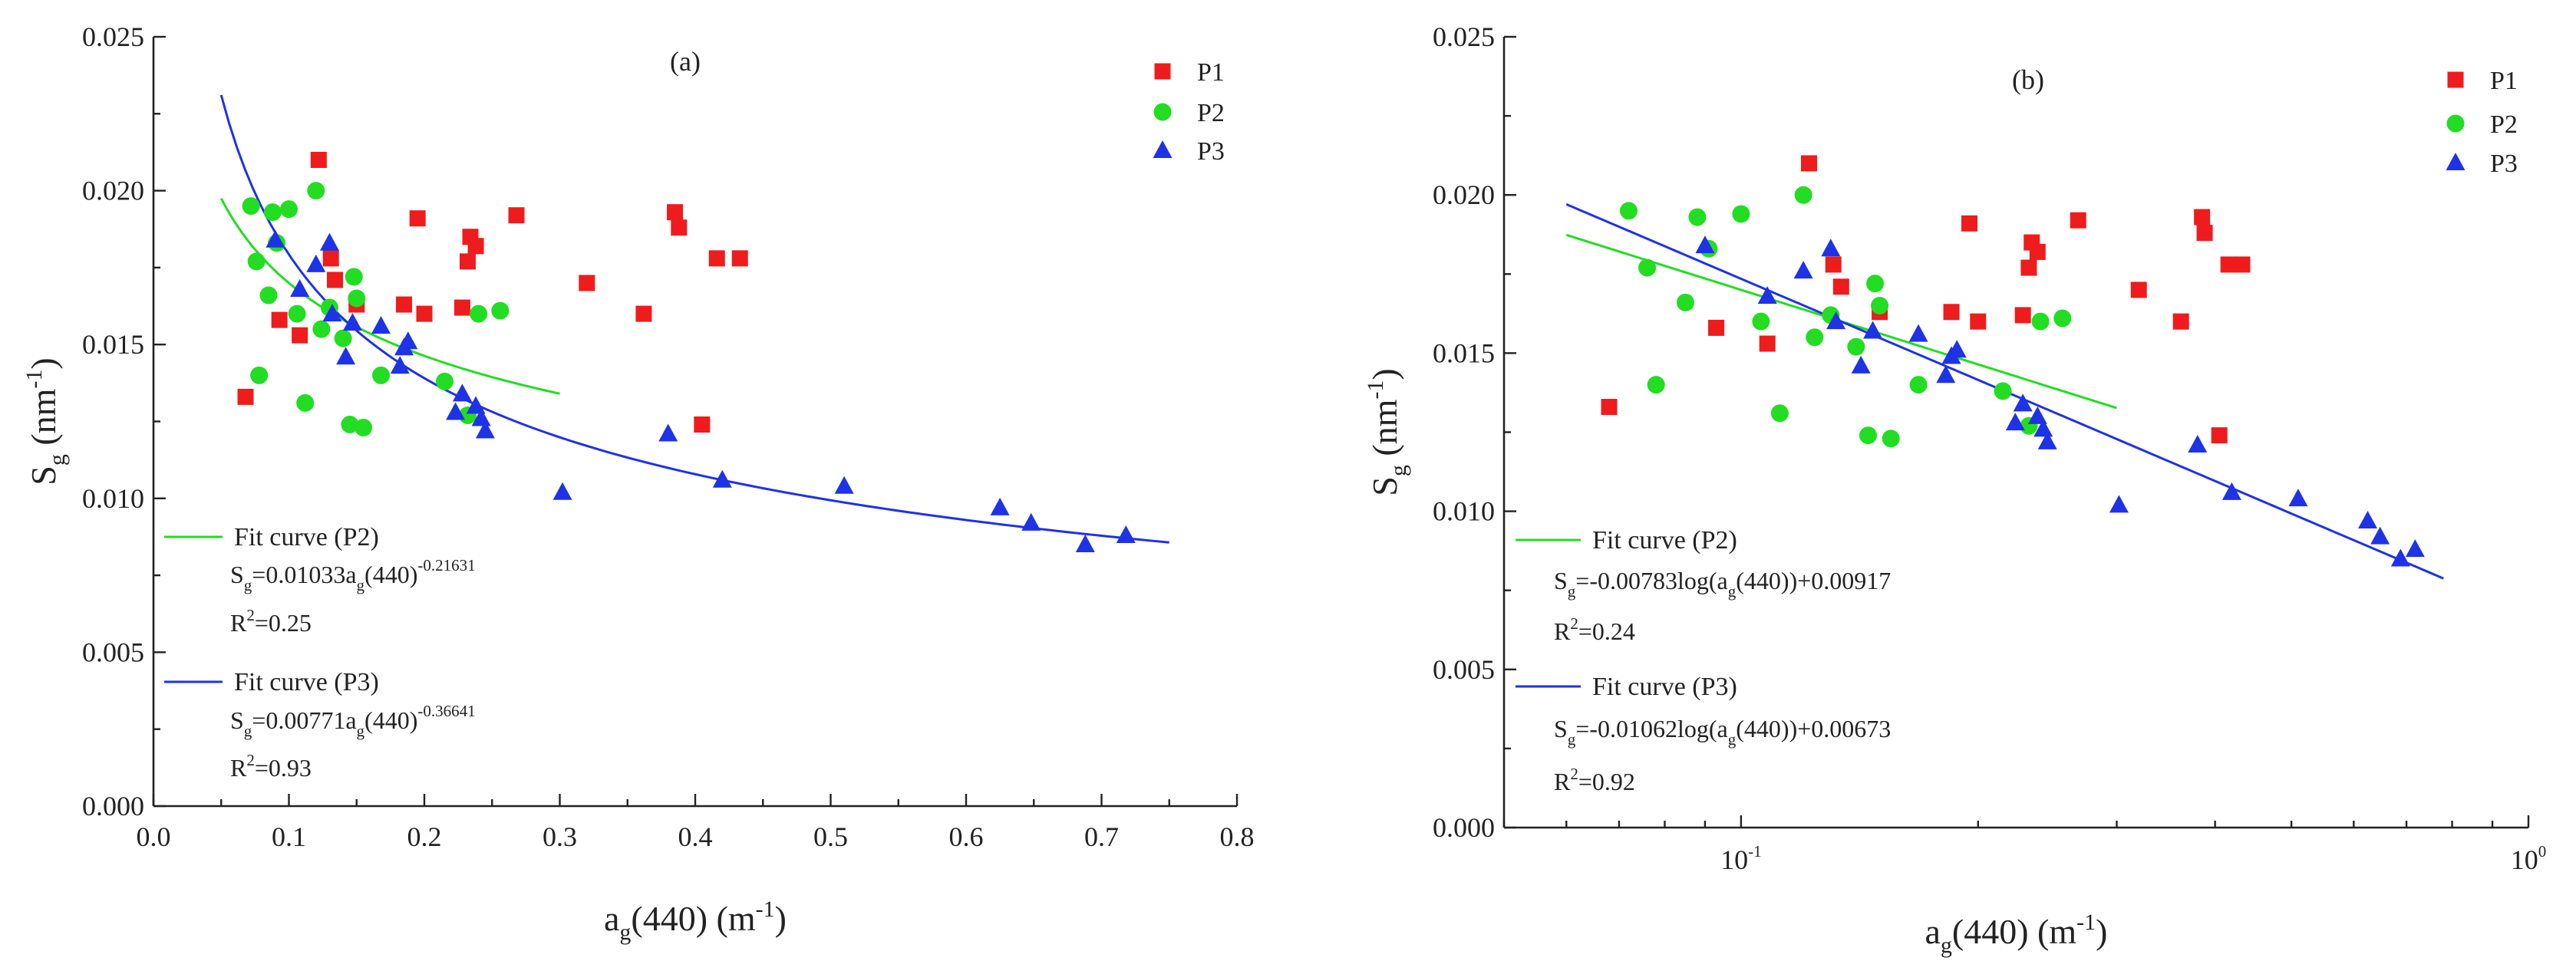 This screenshot has height=971, width=2576. Describe the element at coordinates (1211, 151) in the screenshot. I see `legend-label-p3: P3` at that location.